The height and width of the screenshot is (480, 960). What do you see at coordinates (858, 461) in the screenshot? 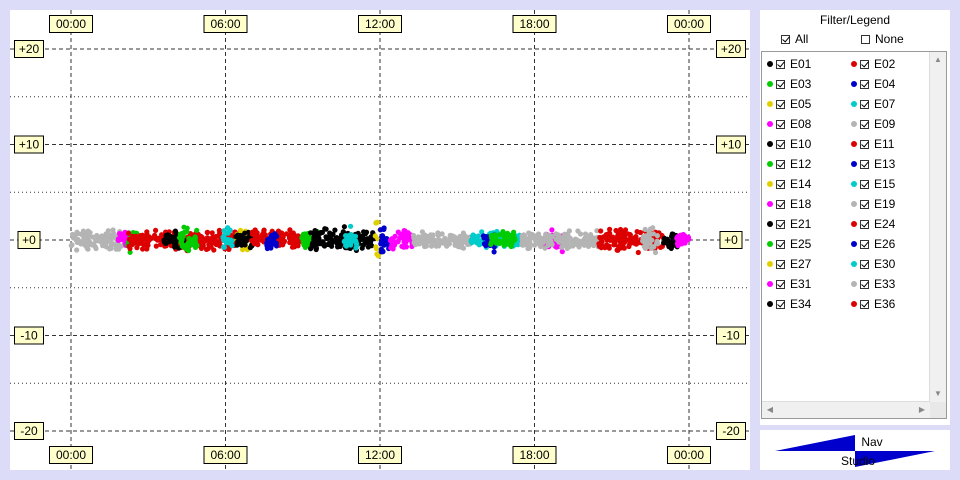
I see `logo-bottom-text: Studio` at bounding box center [858, 461].